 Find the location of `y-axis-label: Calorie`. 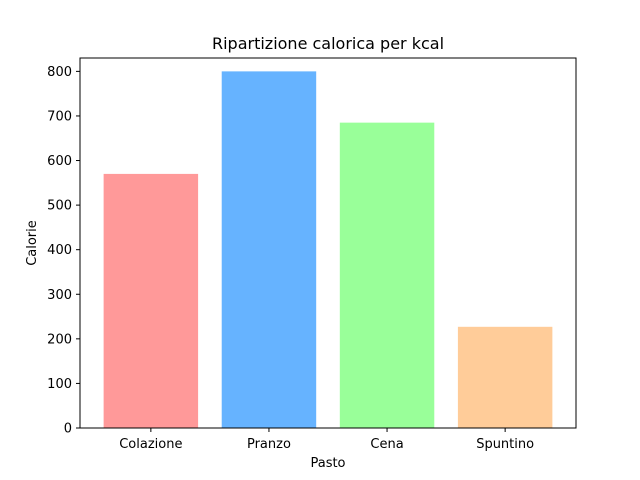

y-axis-label: Calorie is located at coordinates (32, 243).